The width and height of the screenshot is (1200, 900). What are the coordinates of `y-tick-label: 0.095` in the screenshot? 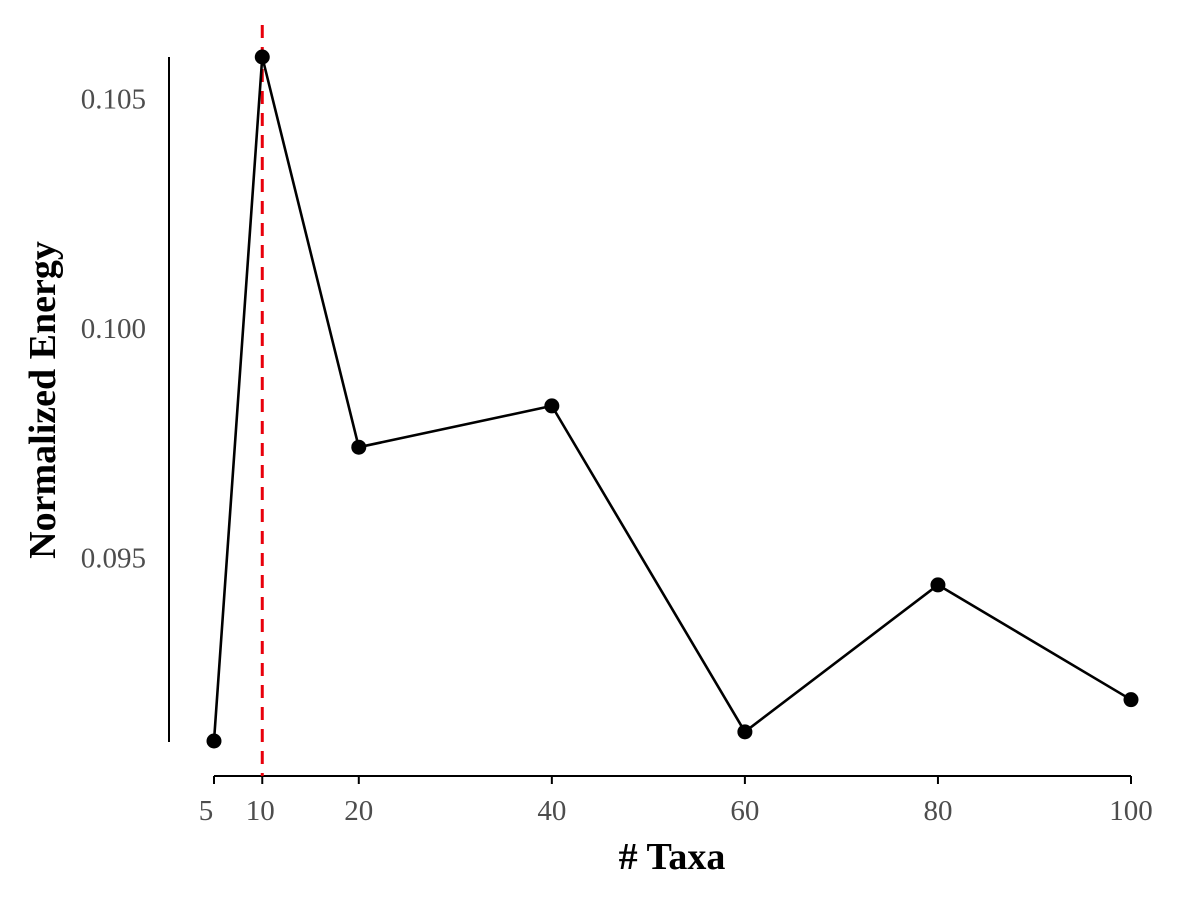 It's located at (113, 558).